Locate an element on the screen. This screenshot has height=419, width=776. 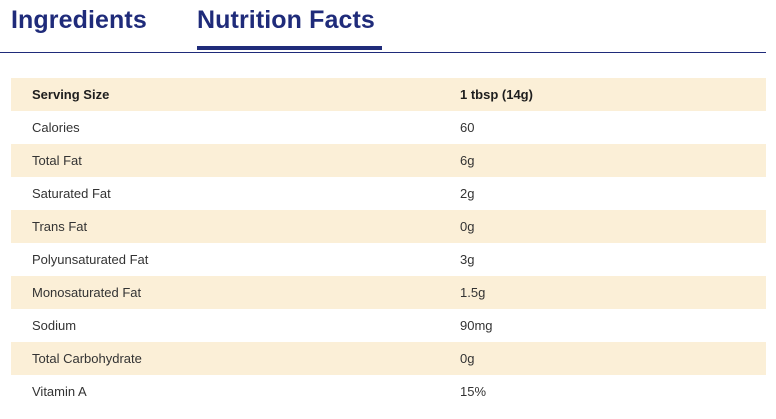
tab-ingredients: Ingredients is located at coordinates (79, 20).